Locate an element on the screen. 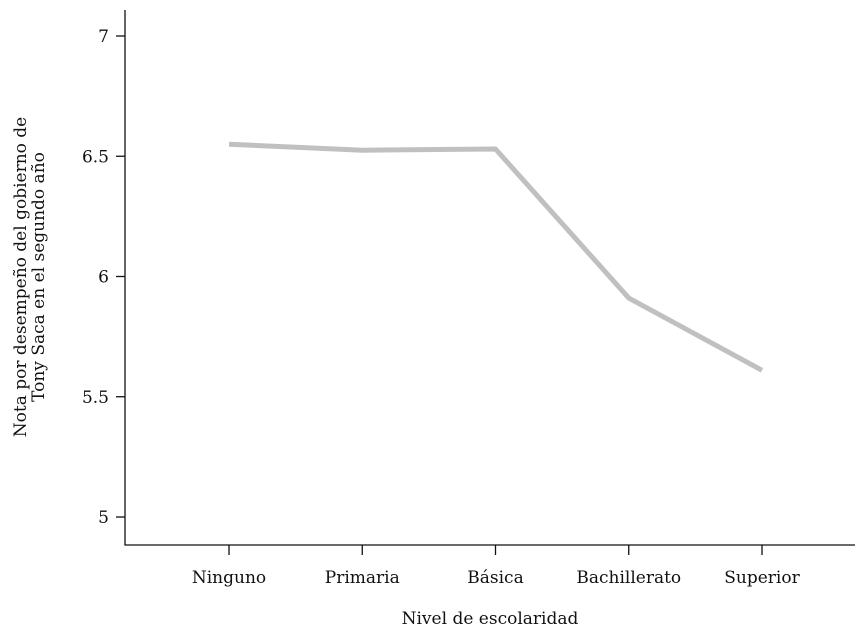  y-tick-label: 5.5 is located at coordinates (95, 398).